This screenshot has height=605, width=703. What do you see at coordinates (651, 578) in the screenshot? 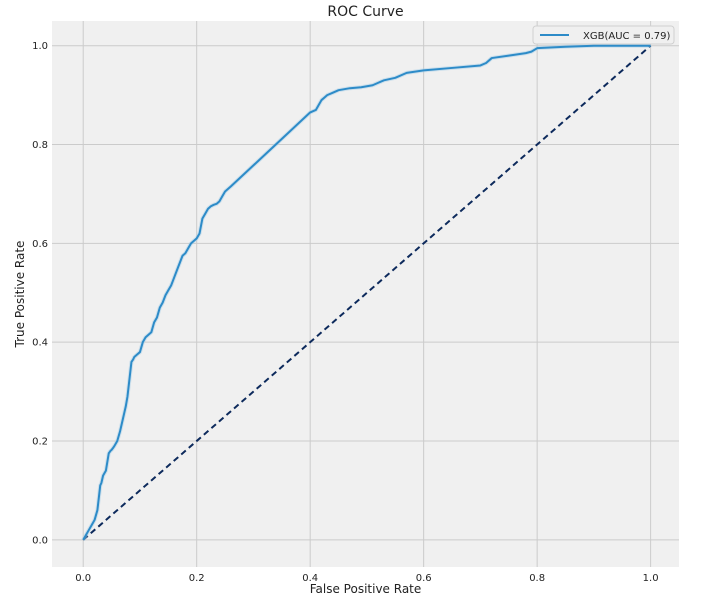
I see `x-tick-label: 1.0` at bounding box center [651, 578].